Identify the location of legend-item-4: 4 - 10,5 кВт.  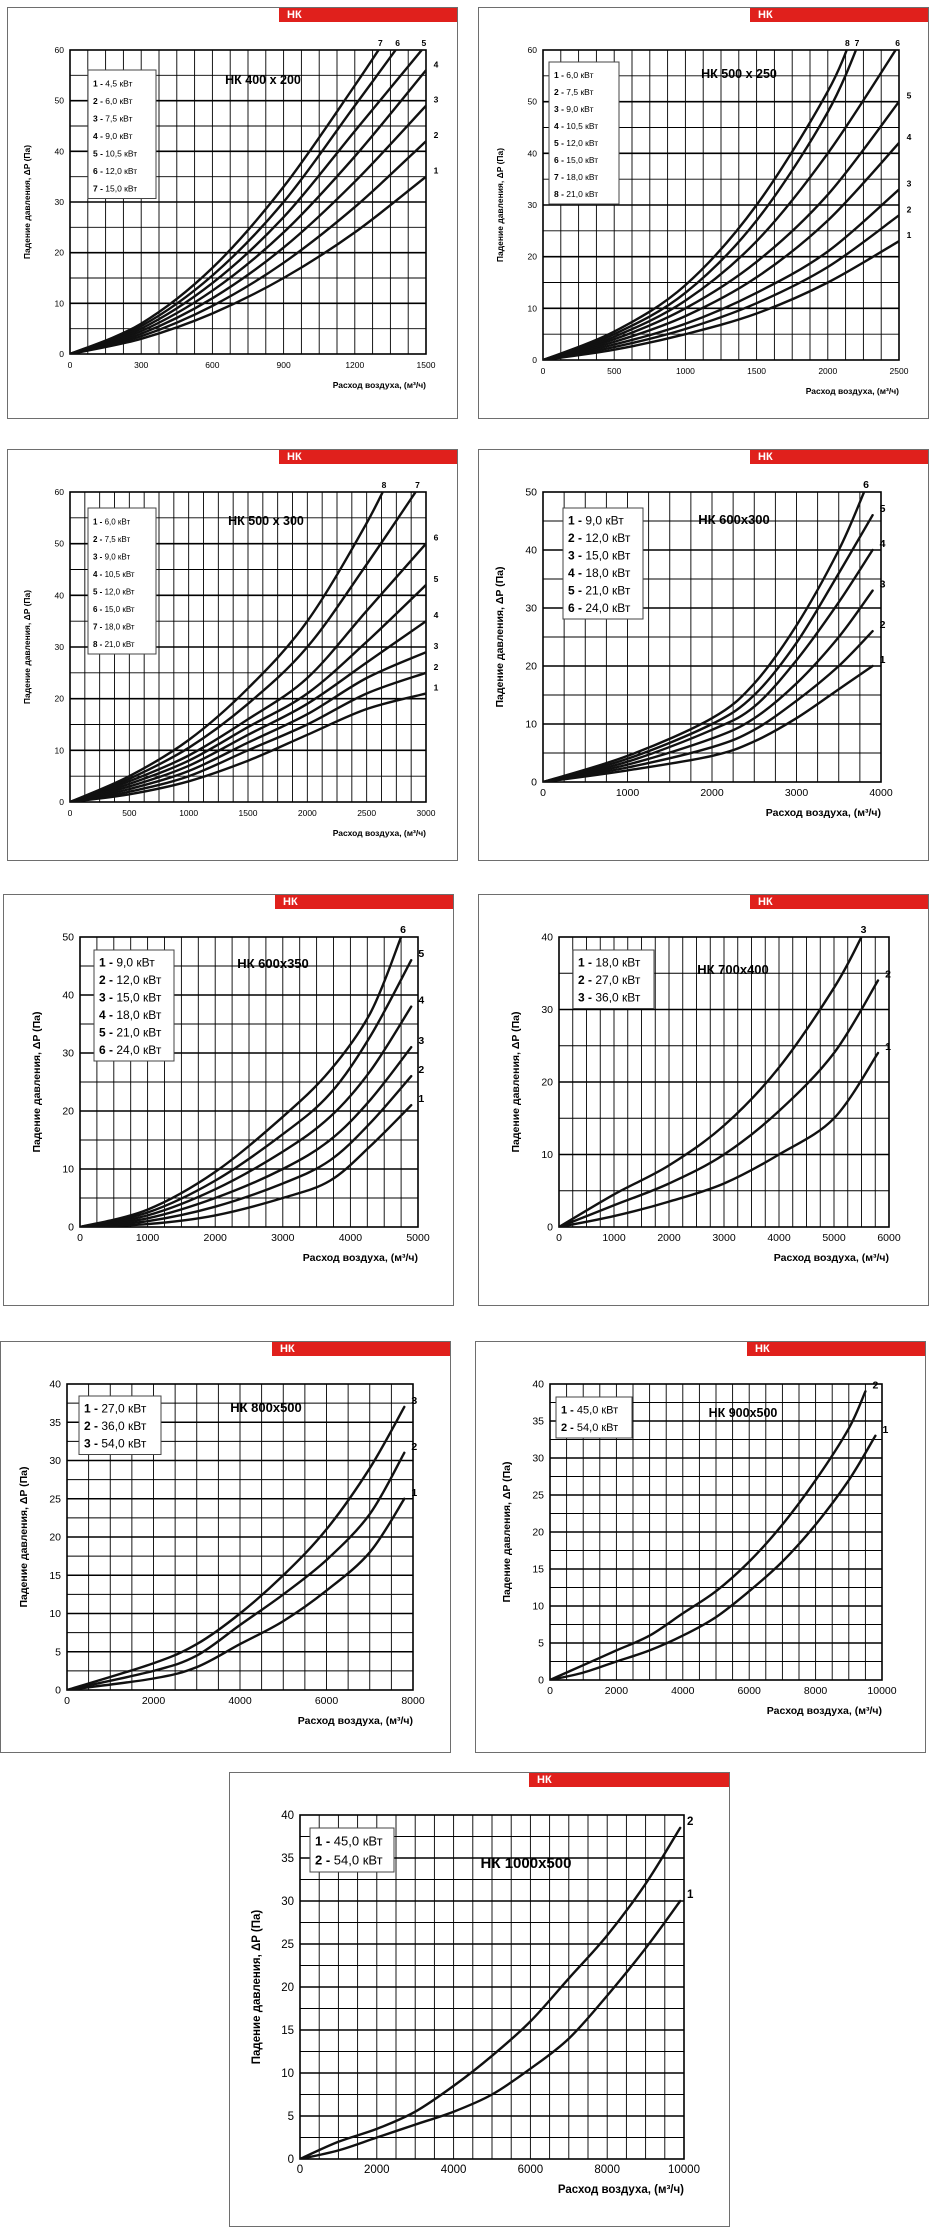
(114, 574).